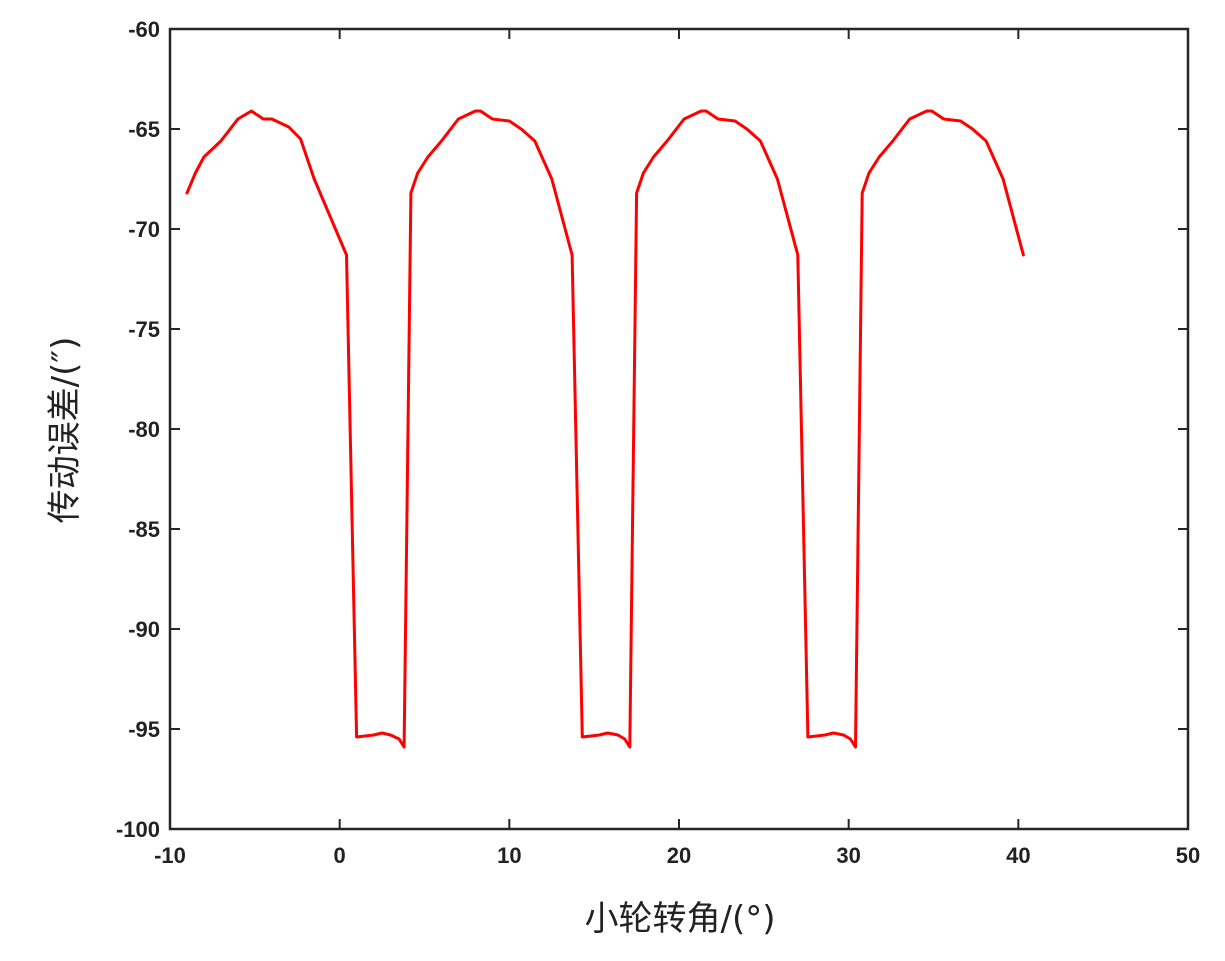  Describe the element at coordinates (144, 729) in the screenshot. I see `y-tick-label: -95` at that location.